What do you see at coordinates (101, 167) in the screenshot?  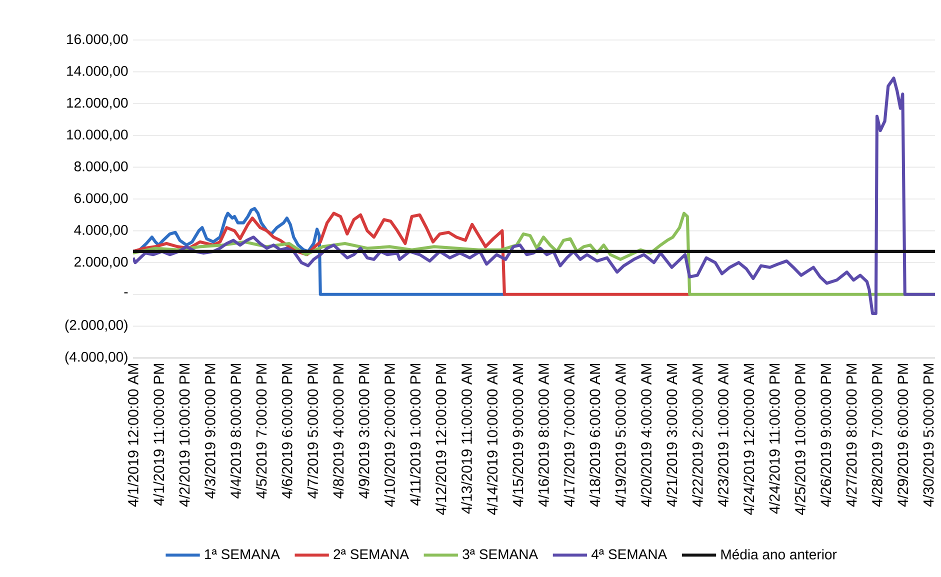 I see `y-tick-label: 8.000,00` at bounding box center [101, 167].